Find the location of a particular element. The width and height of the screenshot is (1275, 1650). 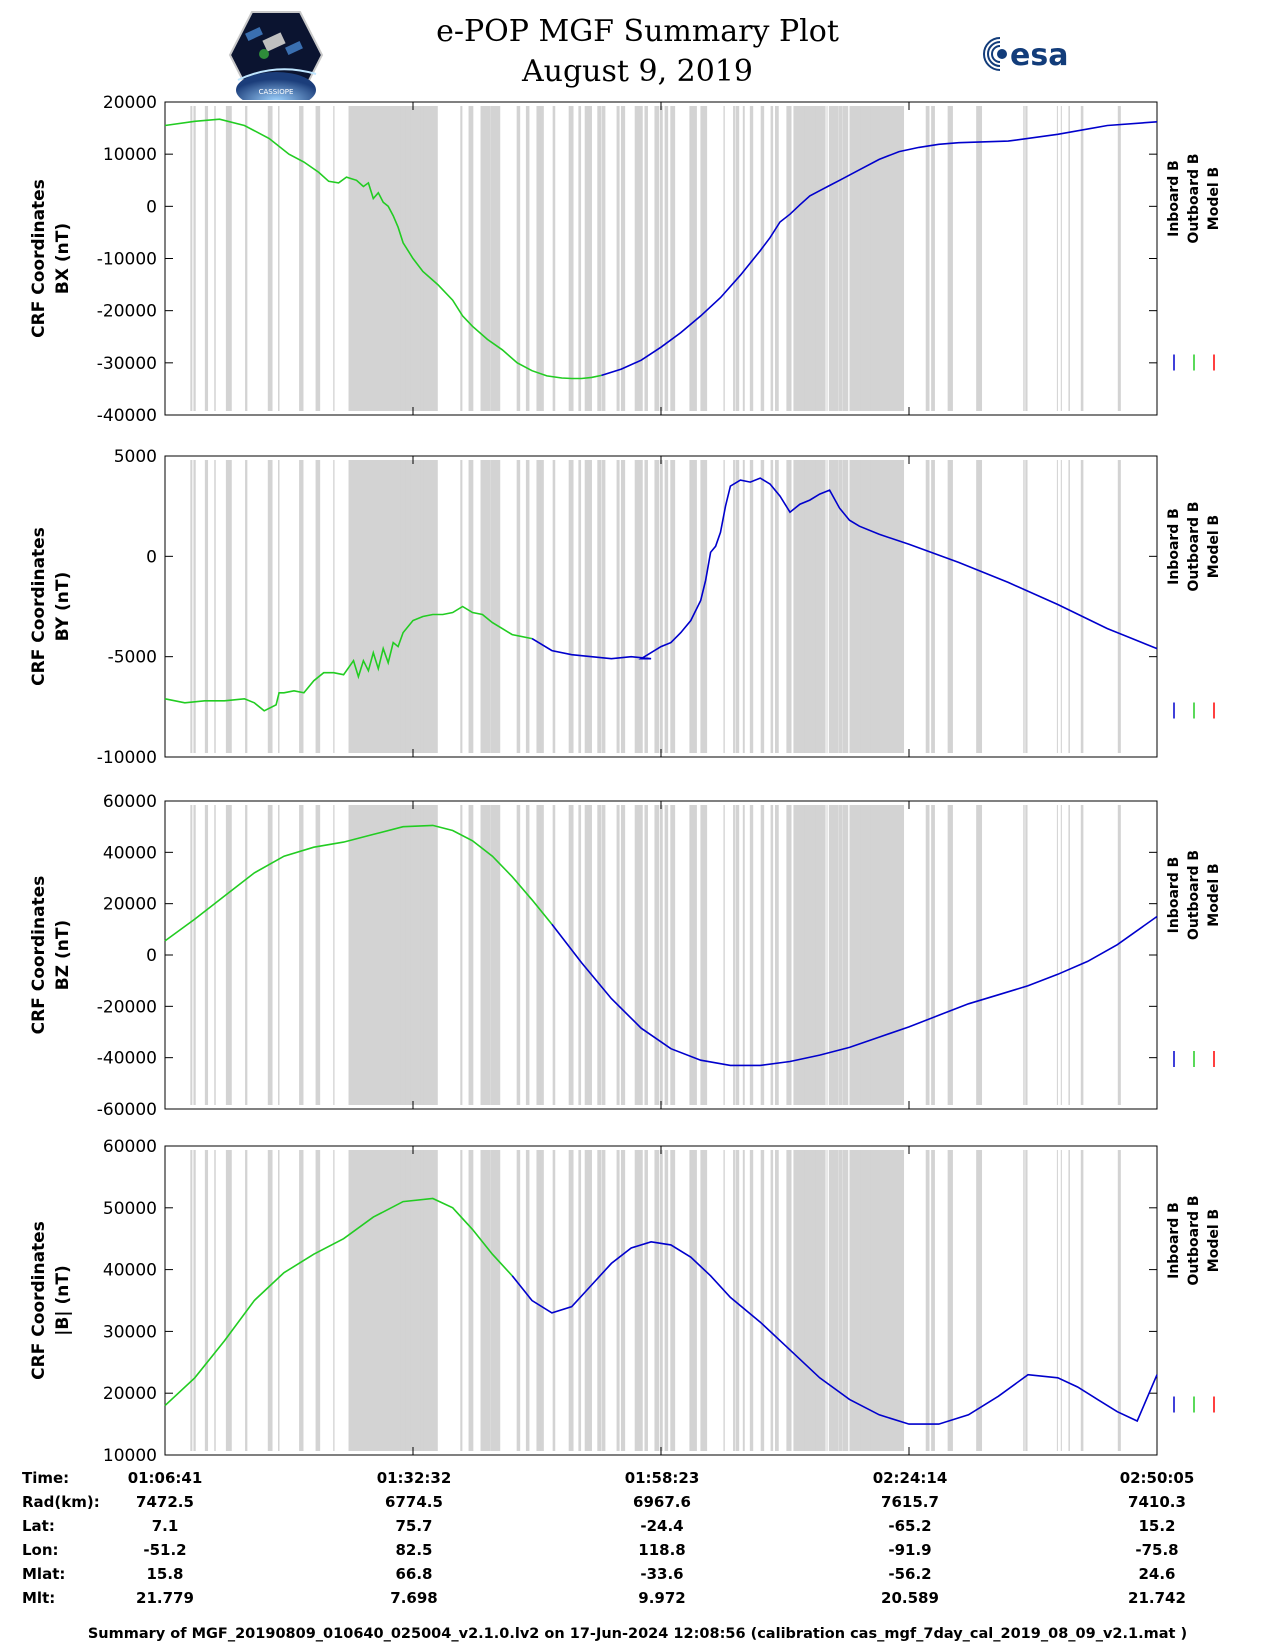

y-axis-unit-label: BX (nT) is located at coordinates (63, 258).